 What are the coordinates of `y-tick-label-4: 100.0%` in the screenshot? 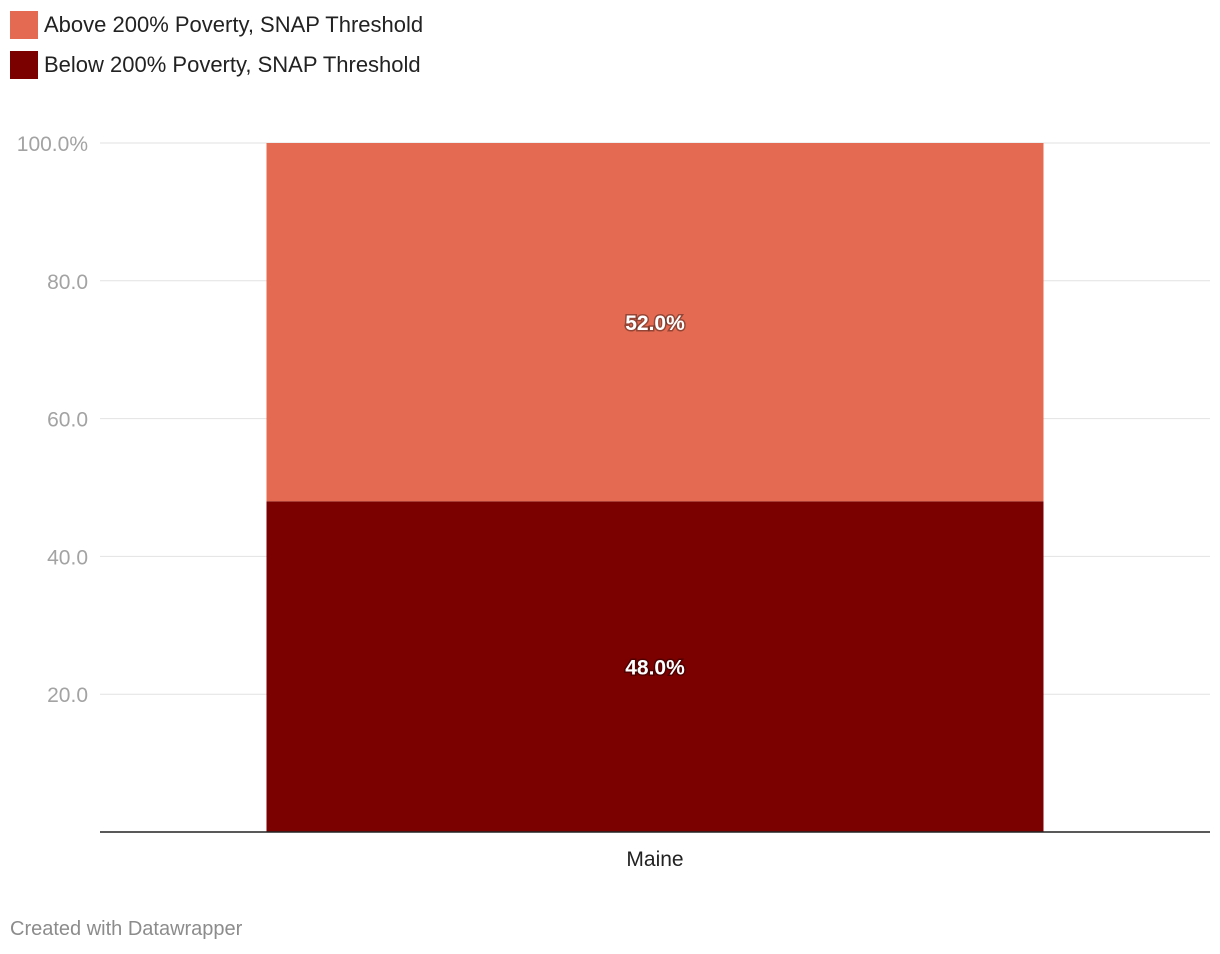 It's located at (52, 144).